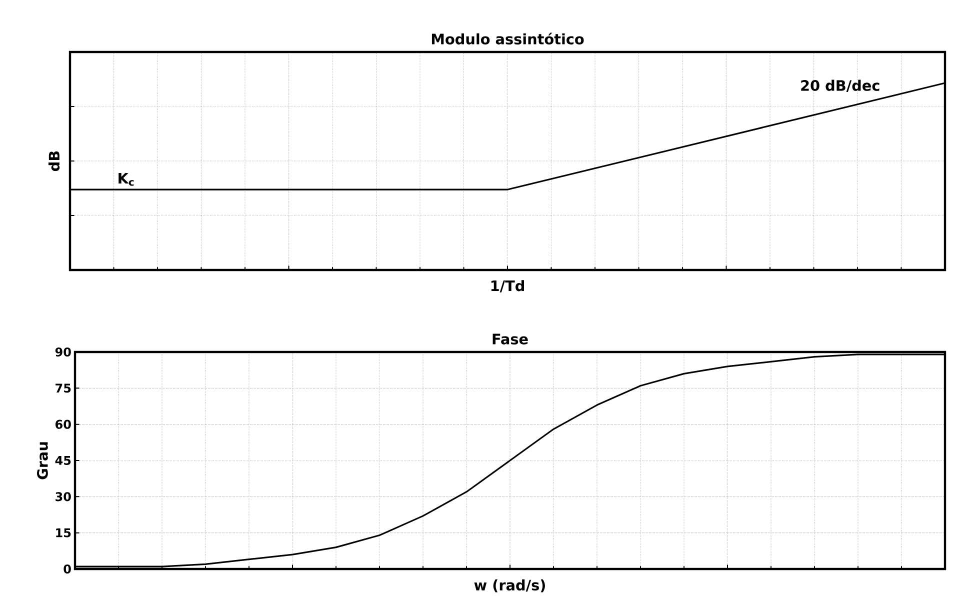 This screenshot has width=953, height=615. I want to click on chart-title: Fase, so click(510, 339).